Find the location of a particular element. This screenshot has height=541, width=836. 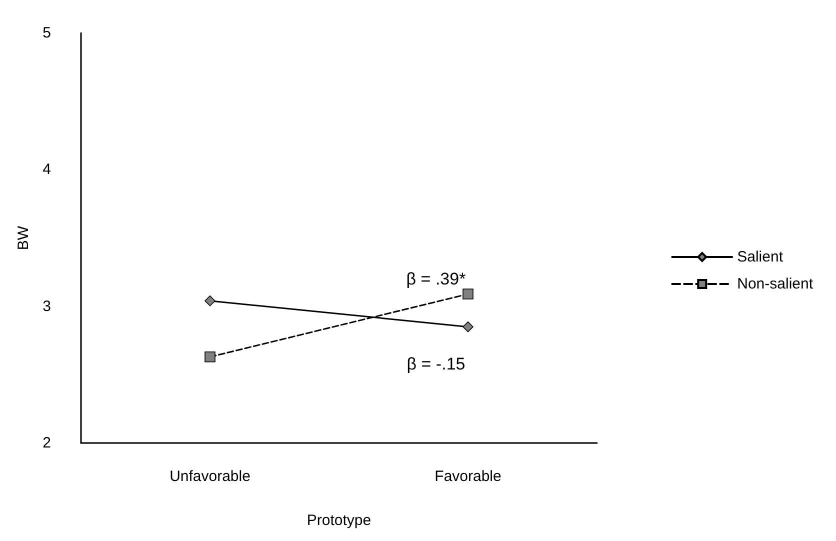

x-tick-label: Favorable is located at coordinates (468, 476).